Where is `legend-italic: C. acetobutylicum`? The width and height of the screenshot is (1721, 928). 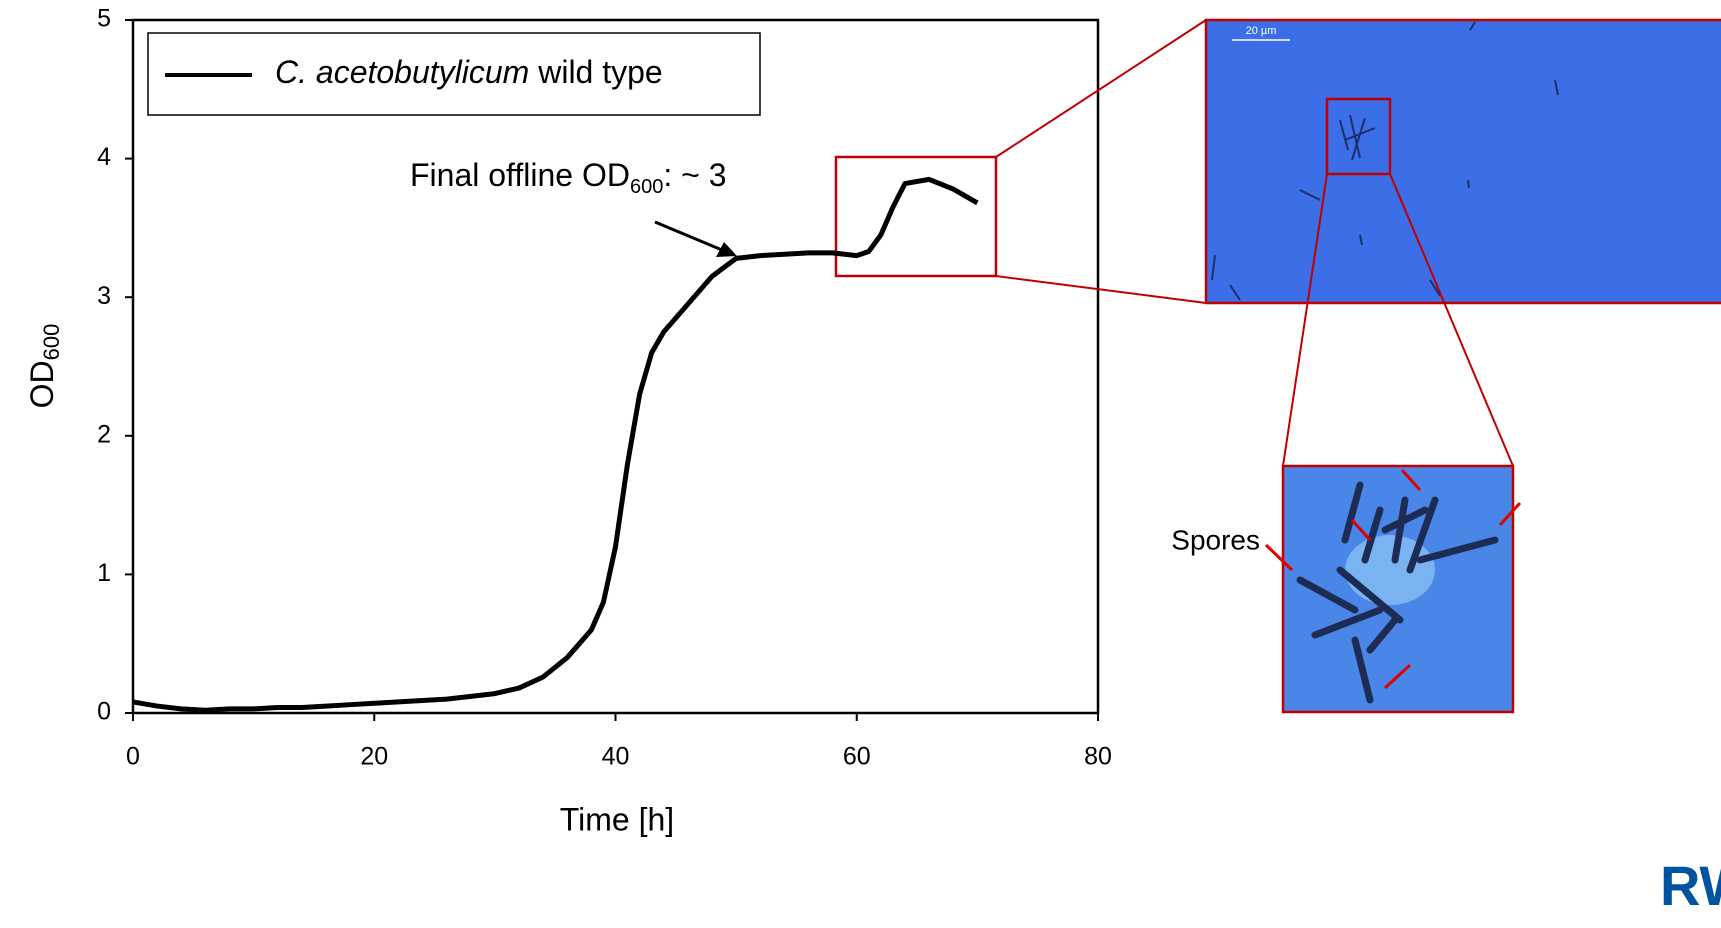
legend-italic: C. acetobutylicum is located at coordinates (402, 72).